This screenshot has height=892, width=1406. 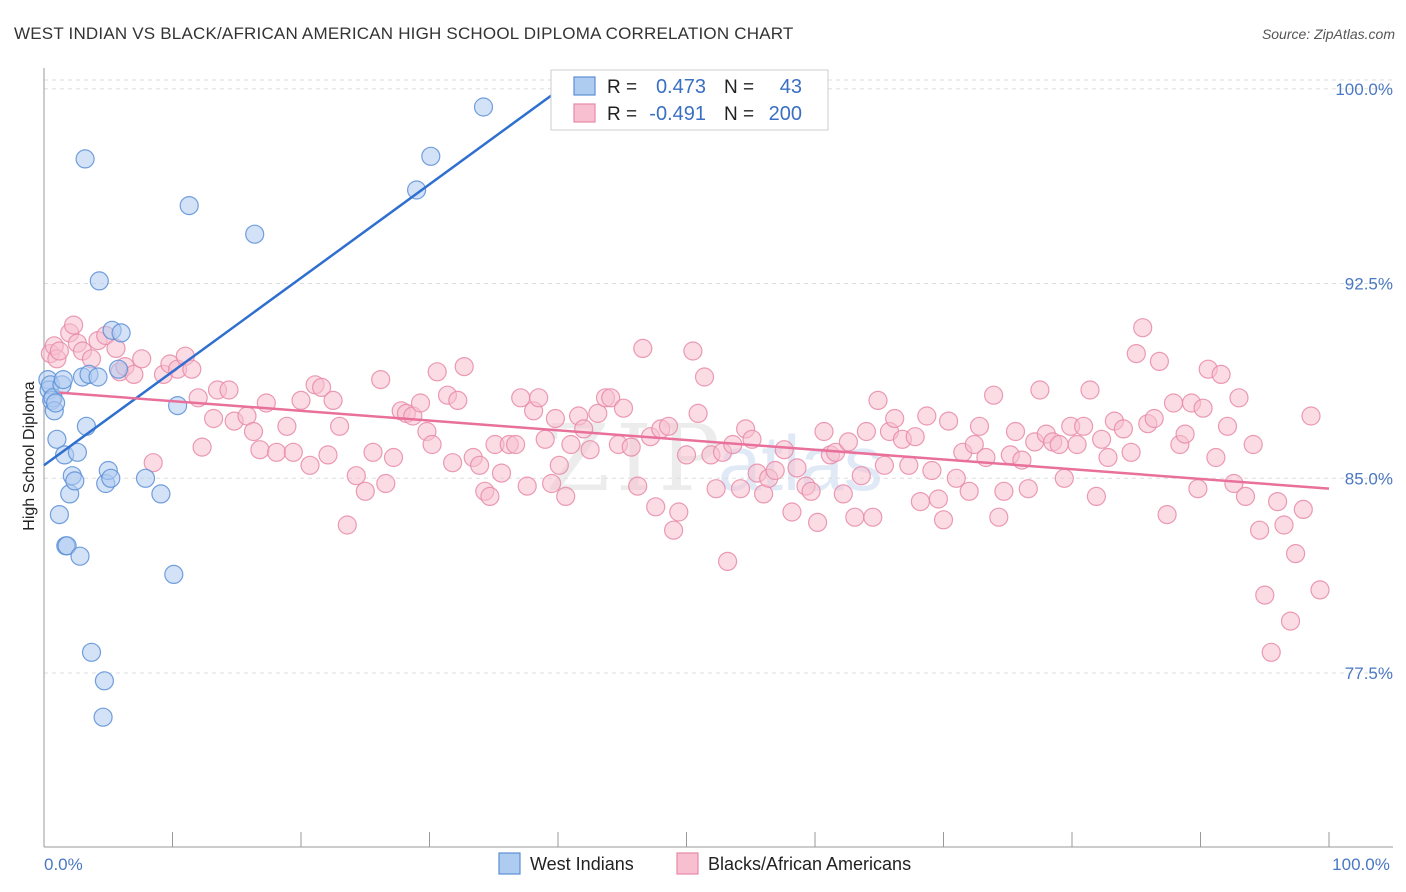 What do you see at coordinates (689, 100) in the screenshot?
I see `stats-legend-box` at bounding box center [689, 100].